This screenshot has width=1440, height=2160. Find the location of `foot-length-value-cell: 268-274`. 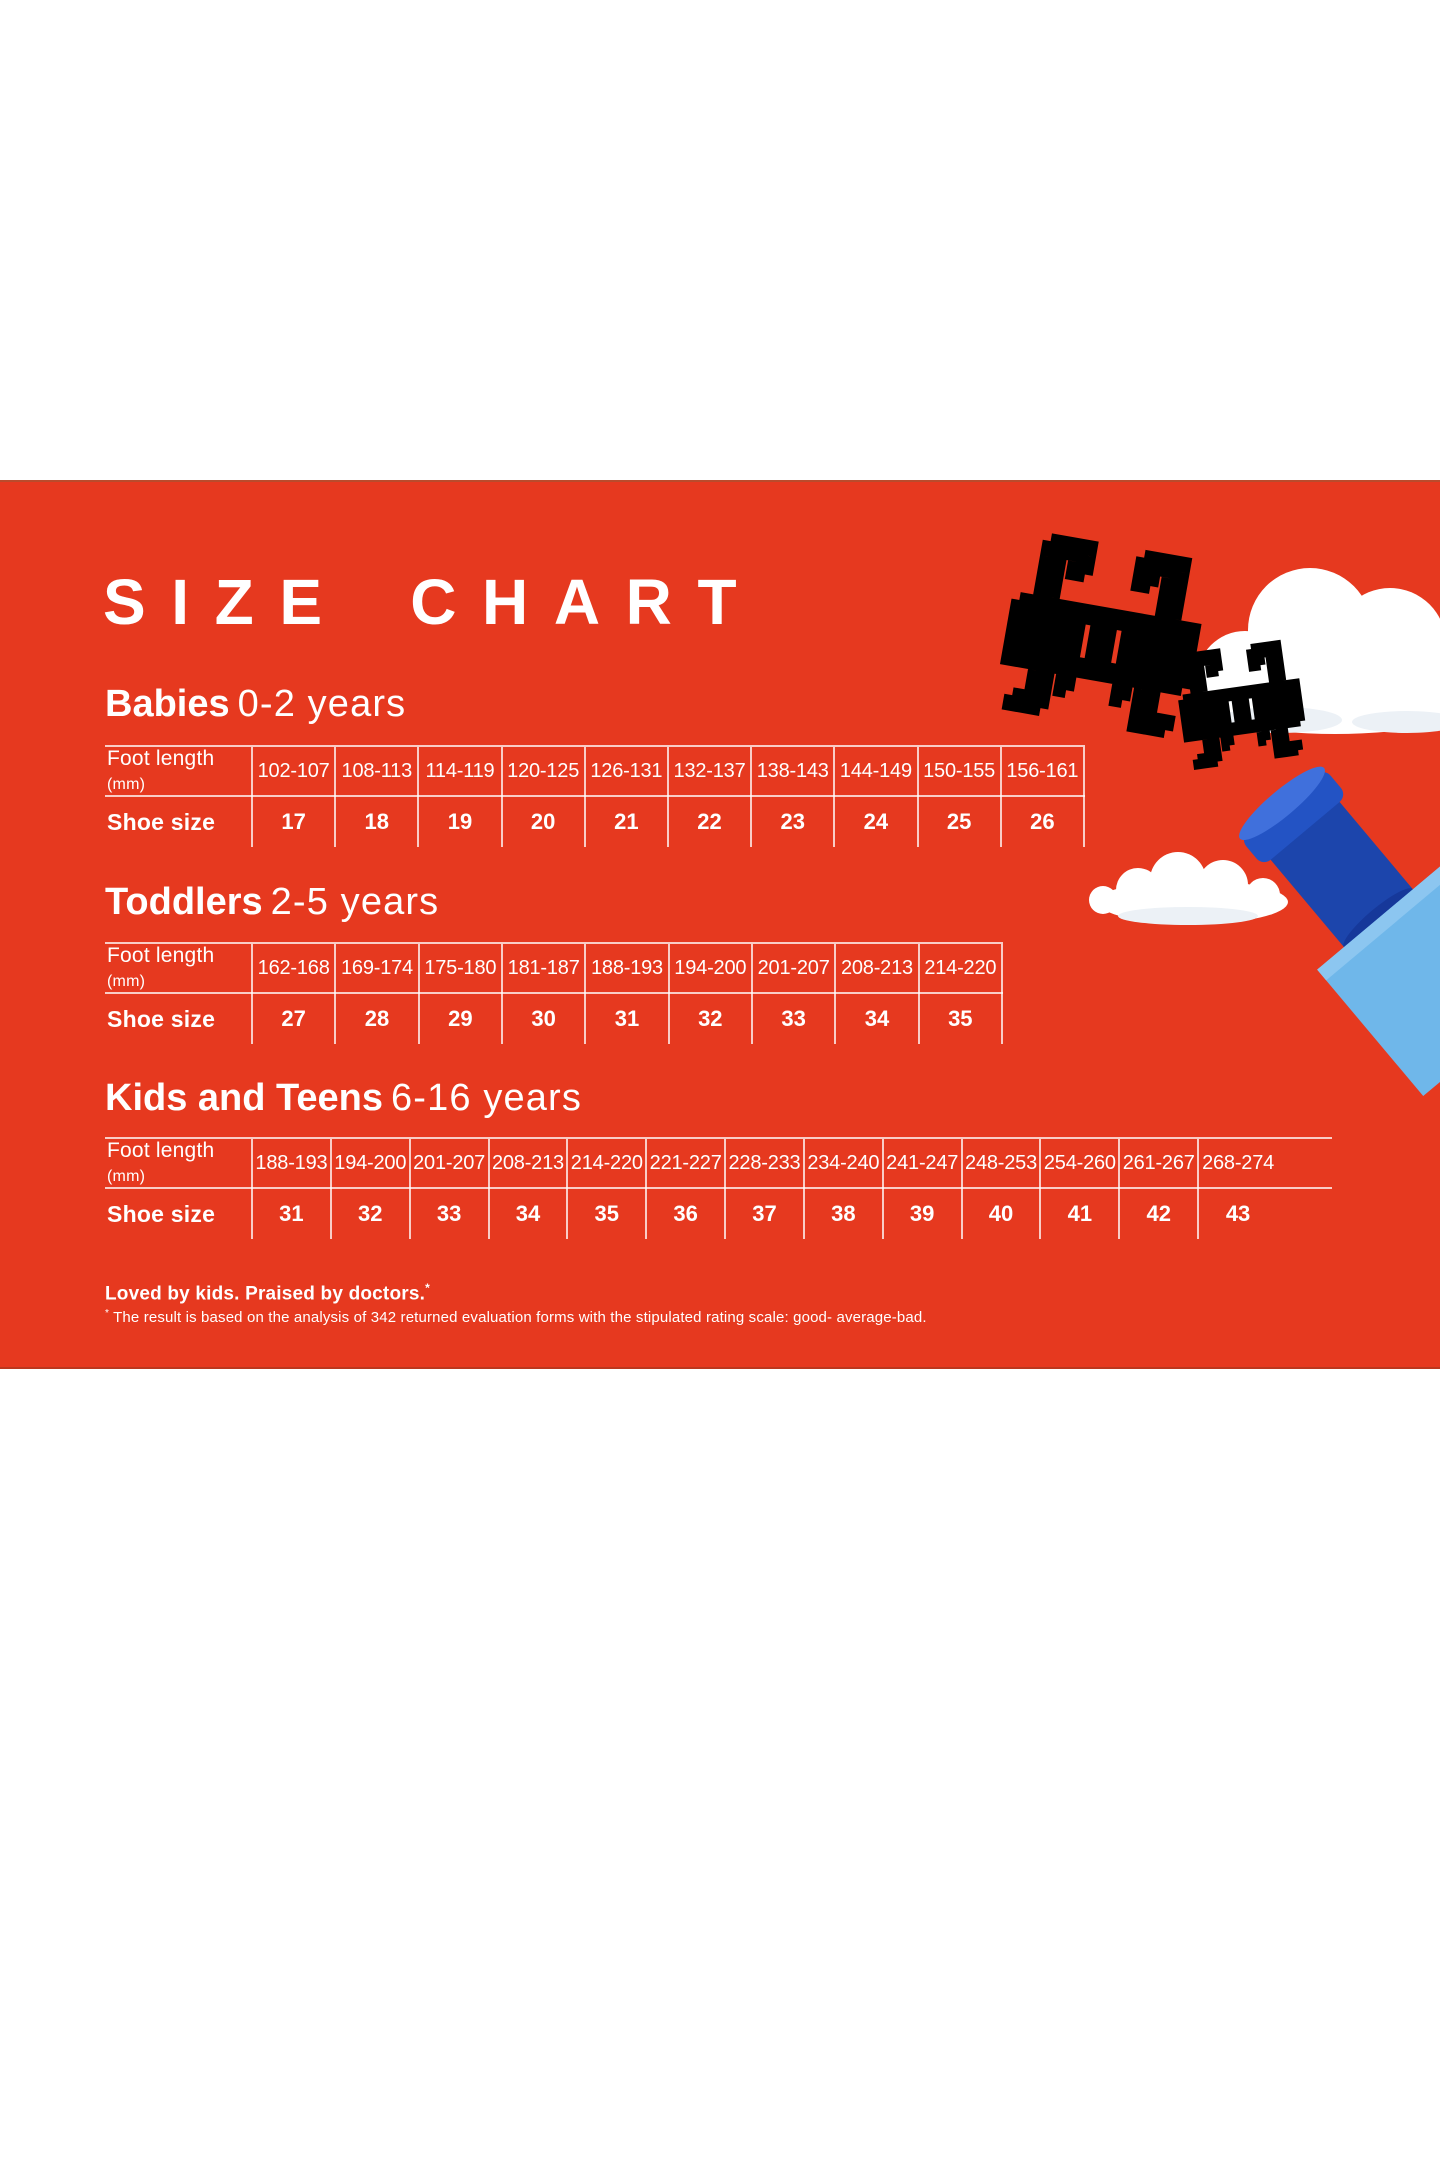

foot-length-value-cell: 268-274 is located at coordinates (1237, 1163).